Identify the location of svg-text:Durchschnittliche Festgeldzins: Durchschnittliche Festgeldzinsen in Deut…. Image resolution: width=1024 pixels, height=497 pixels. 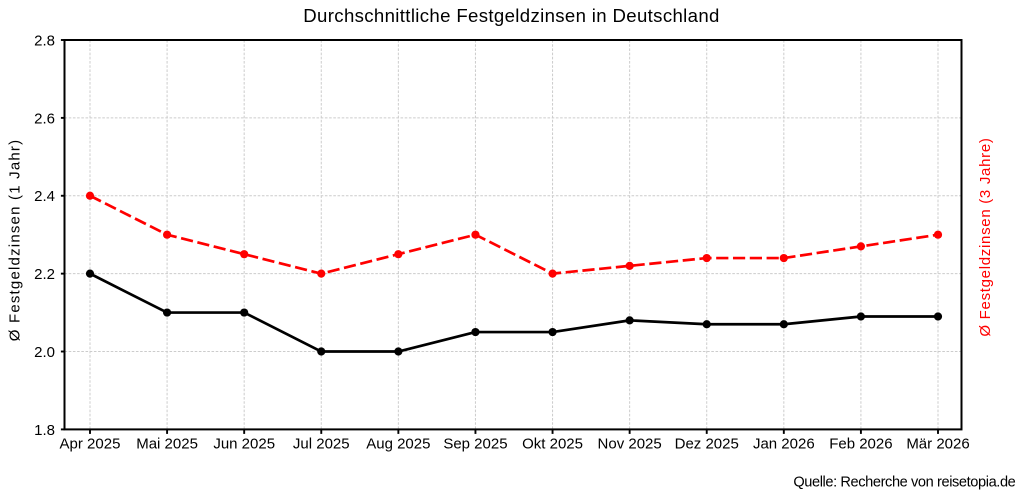
(511, 15).